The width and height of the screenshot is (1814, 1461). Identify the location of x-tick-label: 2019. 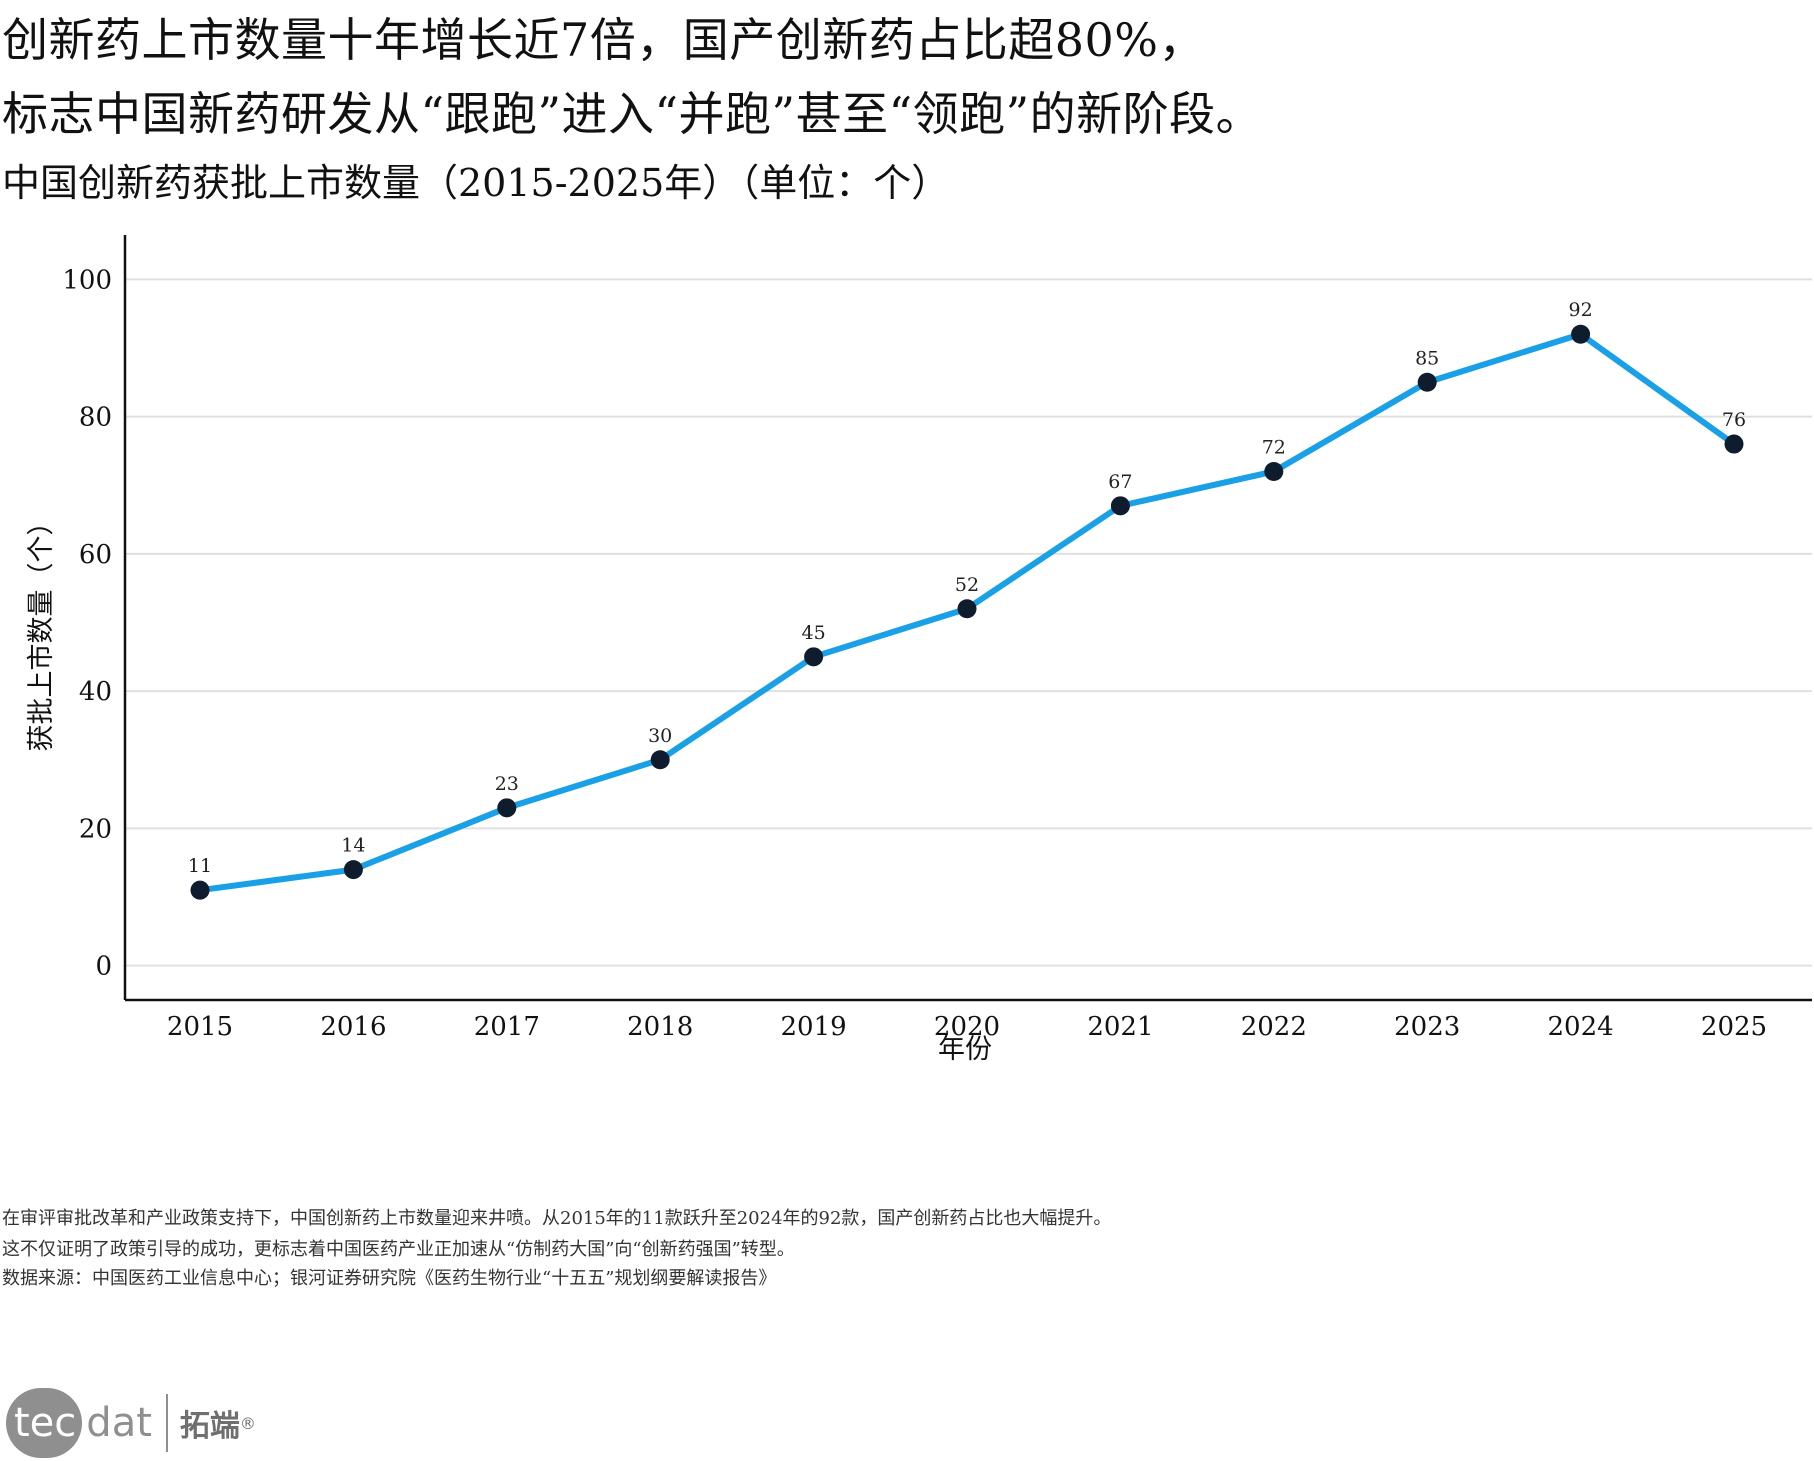
(814, 1027).